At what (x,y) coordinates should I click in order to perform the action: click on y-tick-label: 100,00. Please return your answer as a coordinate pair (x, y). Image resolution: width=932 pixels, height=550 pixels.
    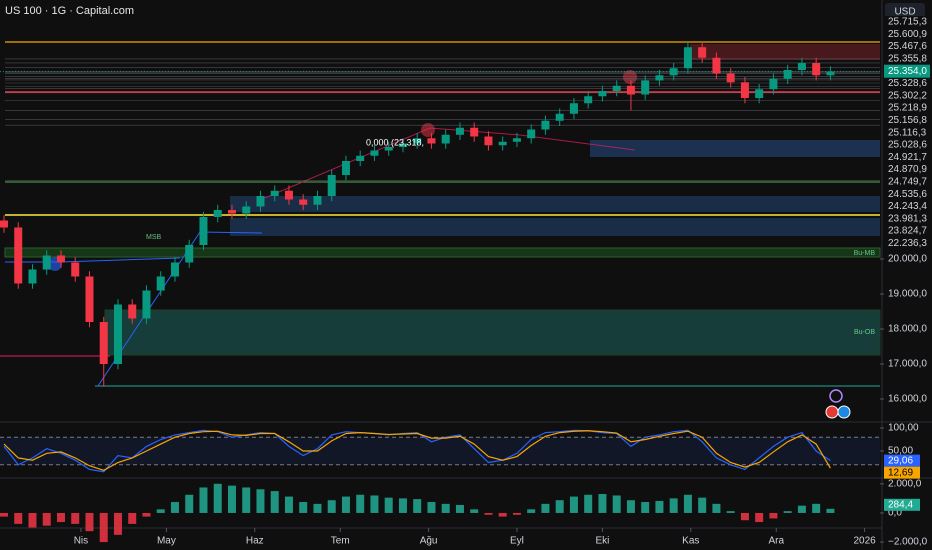
    Looking at the image, I should click on (903, 428).